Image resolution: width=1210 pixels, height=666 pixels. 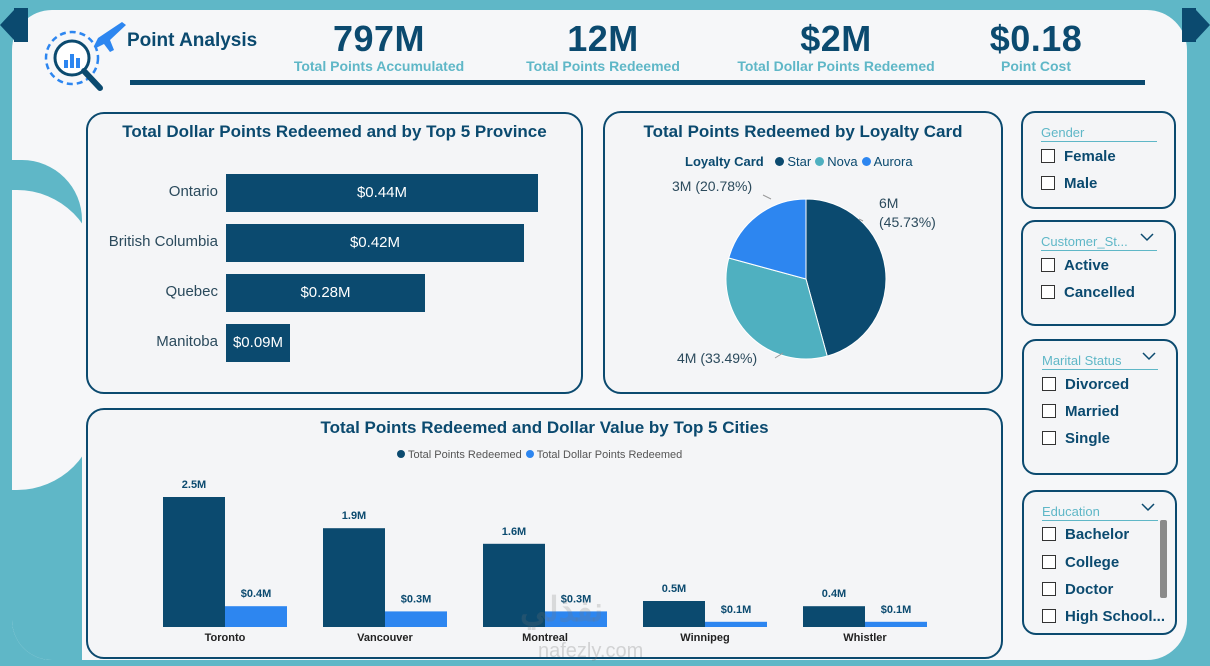 What do you see at coordinates (602, 455) in the screenshot?
I see `legend-item: Total Dollar Points Redeemed` at bounding box center [602, 455].